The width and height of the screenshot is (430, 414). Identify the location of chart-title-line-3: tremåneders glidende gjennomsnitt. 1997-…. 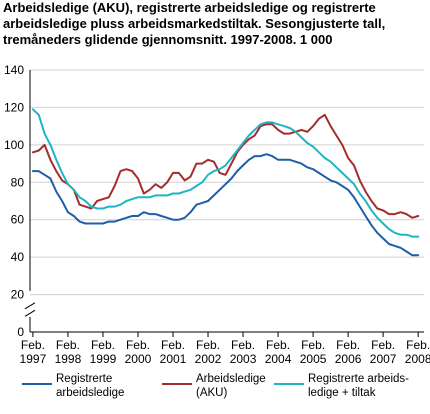
(168, 39).